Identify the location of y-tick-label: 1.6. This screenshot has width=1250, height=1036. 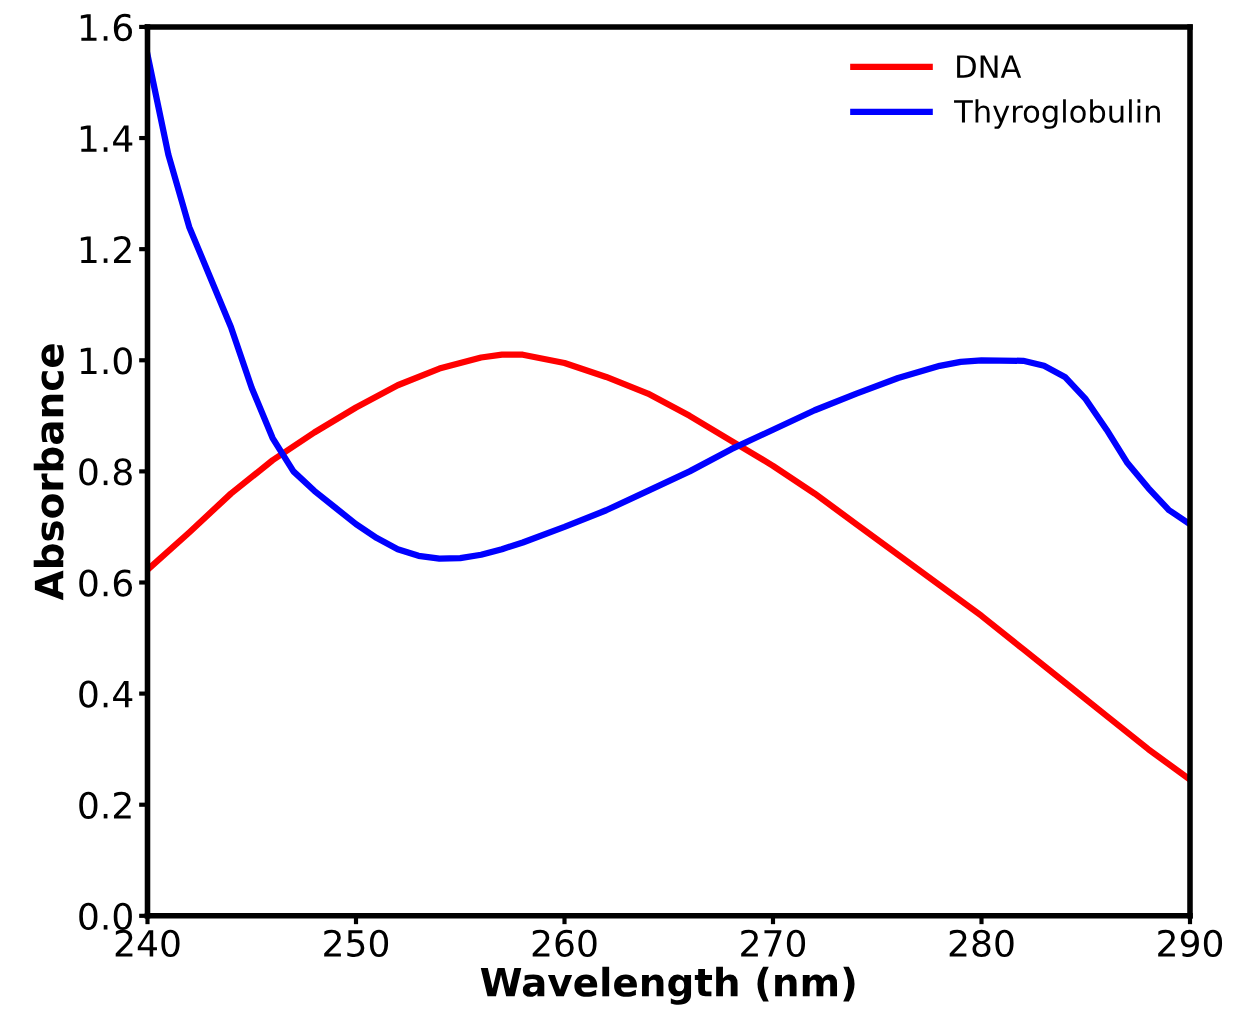
(106, 27).